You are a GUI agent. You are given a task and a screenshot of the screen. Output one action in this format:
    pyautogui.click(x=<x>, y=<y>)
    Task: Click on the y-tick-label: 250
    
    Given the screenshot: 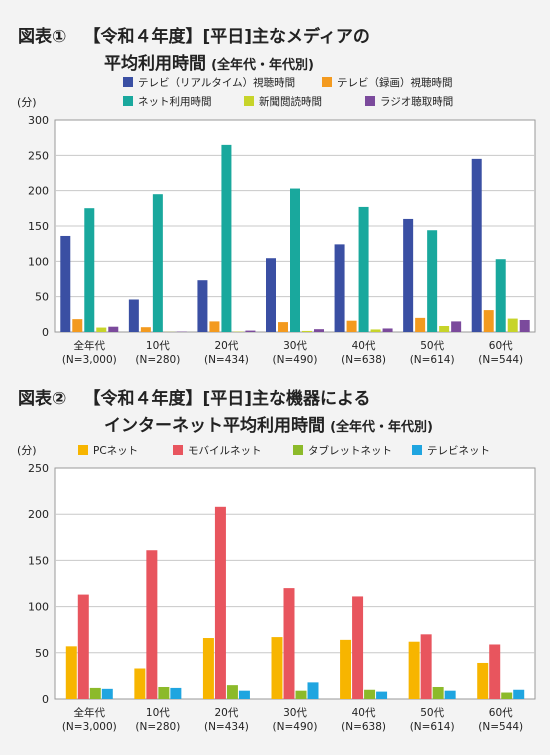 What is the action you would take?
    pyautogui.click(x=38, y=155)
    